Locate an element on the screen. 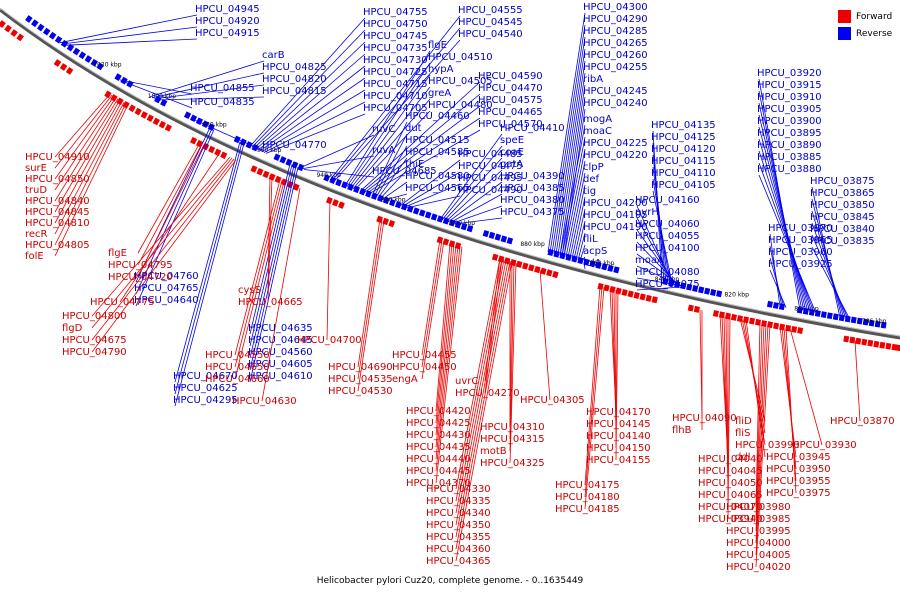  gene-label: HPCU_04080 is located at coordinates (667, 272).